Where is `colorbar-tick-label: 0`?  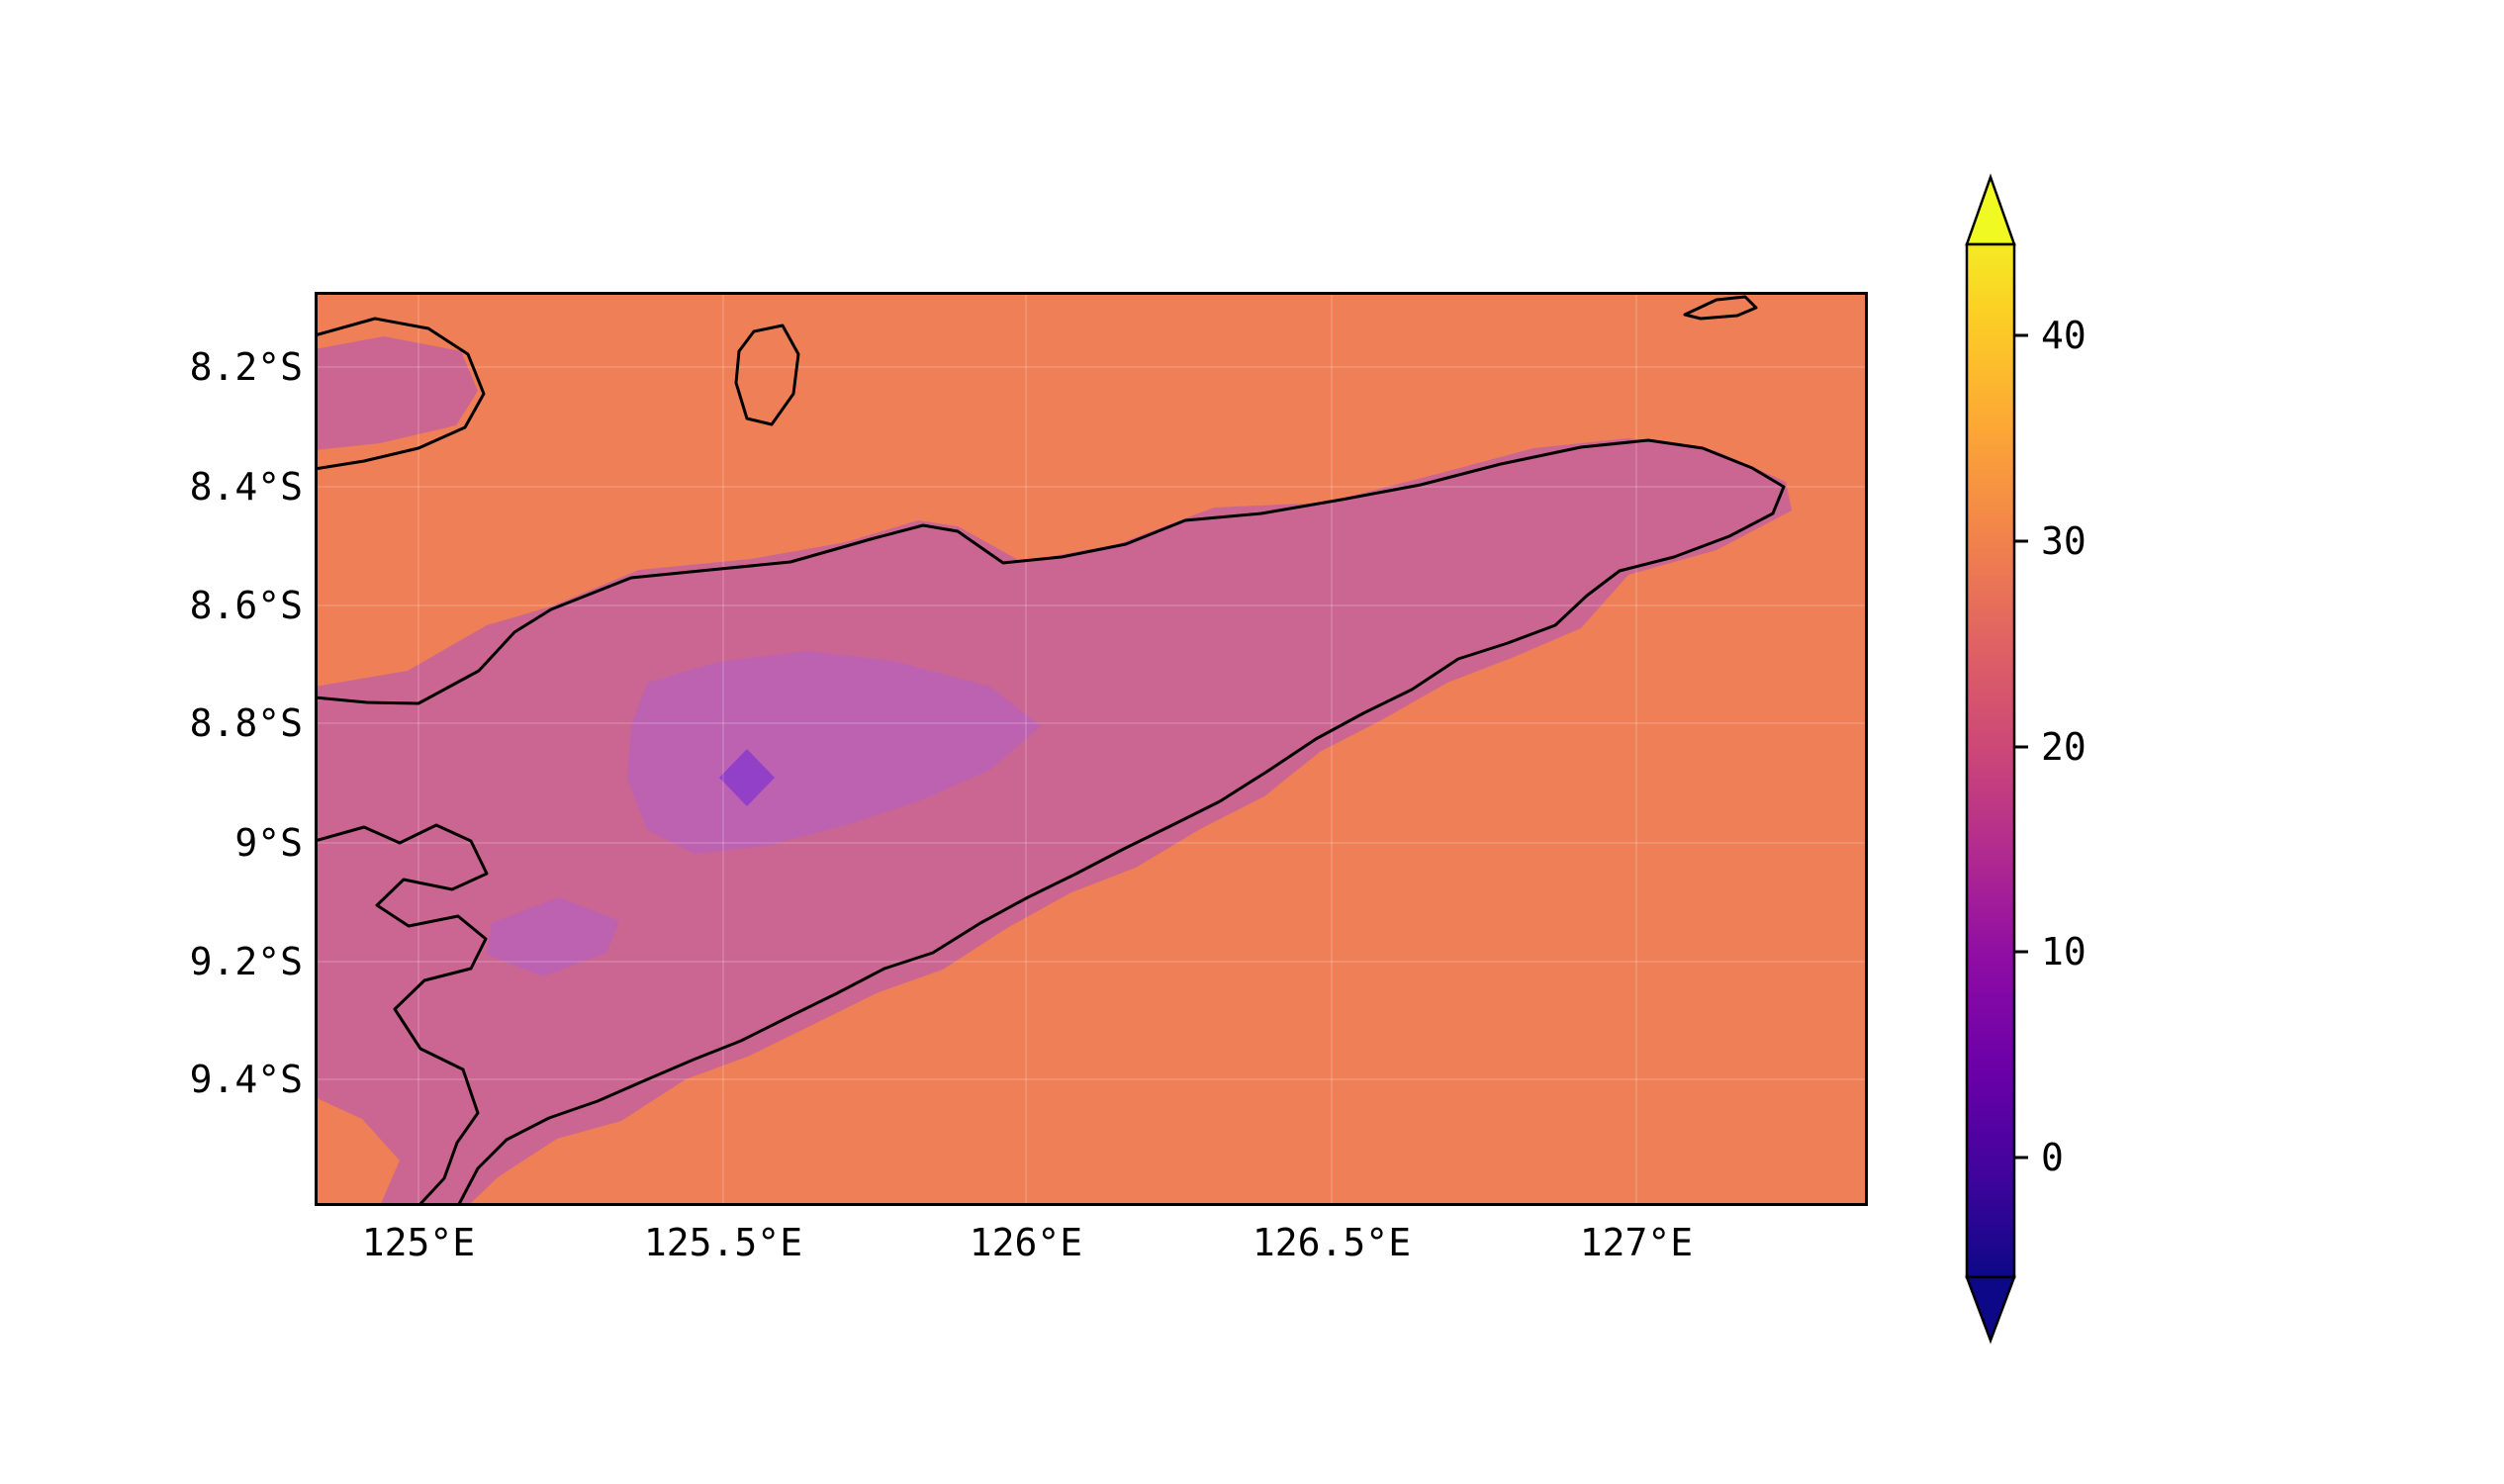 colorbar-tick-label: 0 is located at coordinates (2052, 1157).